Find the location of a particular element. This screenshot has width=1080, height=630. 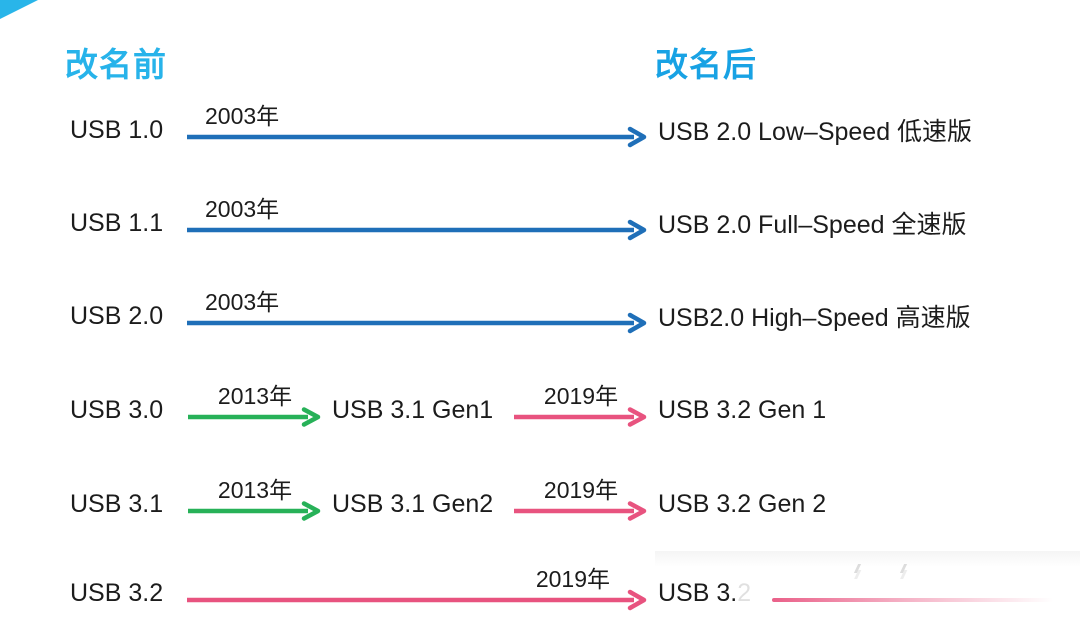

old-name-label: USB 3.0 is located at coordinates (117, 409).